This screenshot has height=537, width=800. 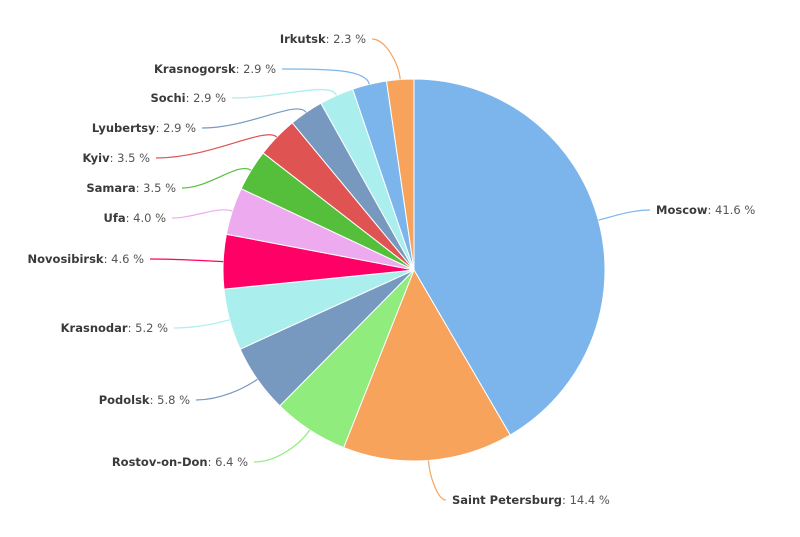 What do you see at coordinates (202, 214) in the screenshot?
I see `connector-ufa` at bounding box center [202, 214].